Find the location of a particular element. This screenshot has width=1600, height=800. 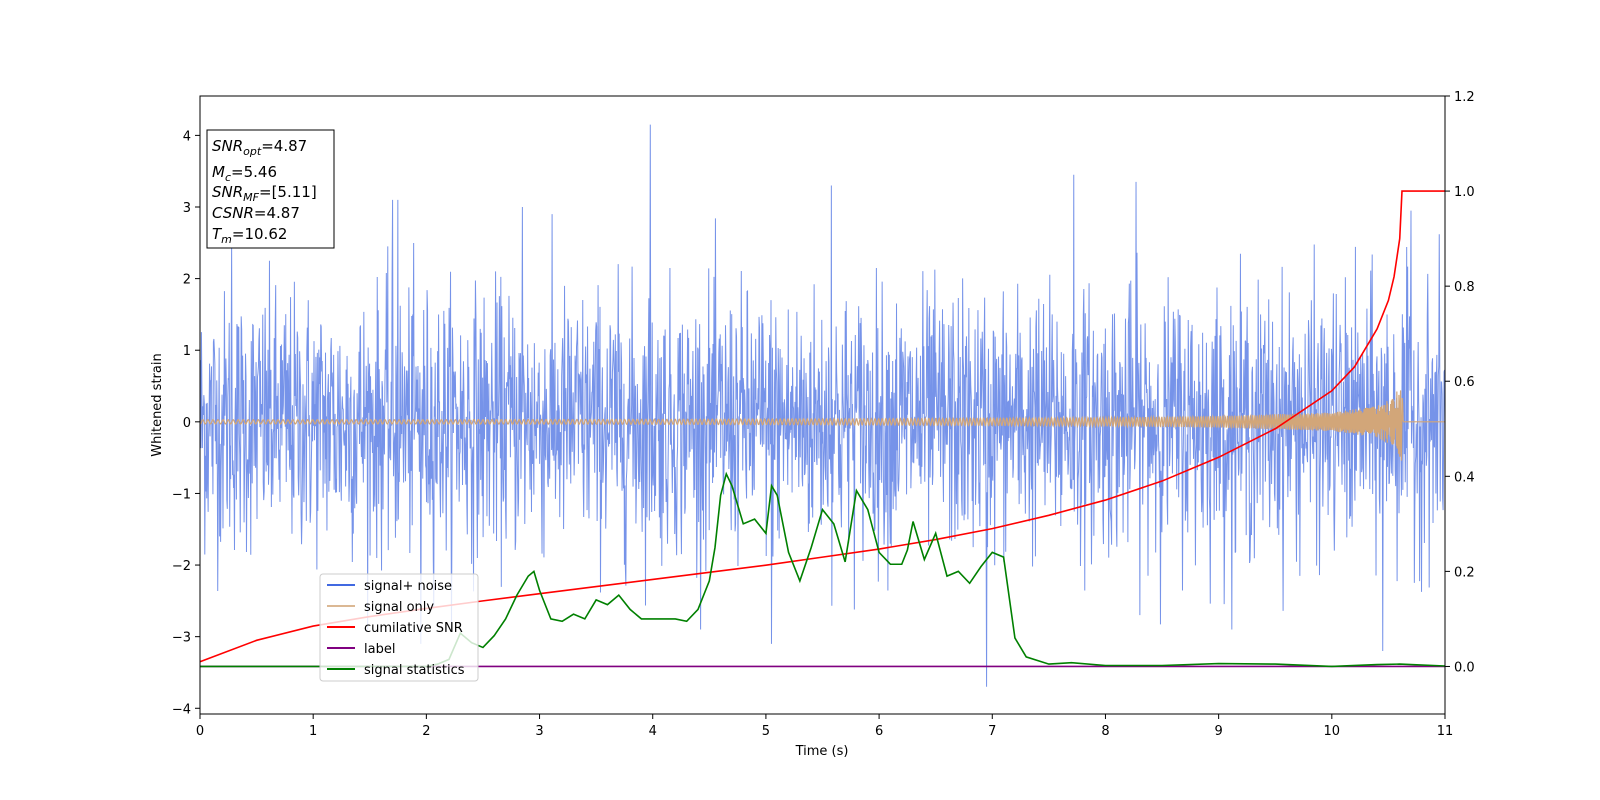

x-tick-label: 11 is located at coordinates (1445, 731).